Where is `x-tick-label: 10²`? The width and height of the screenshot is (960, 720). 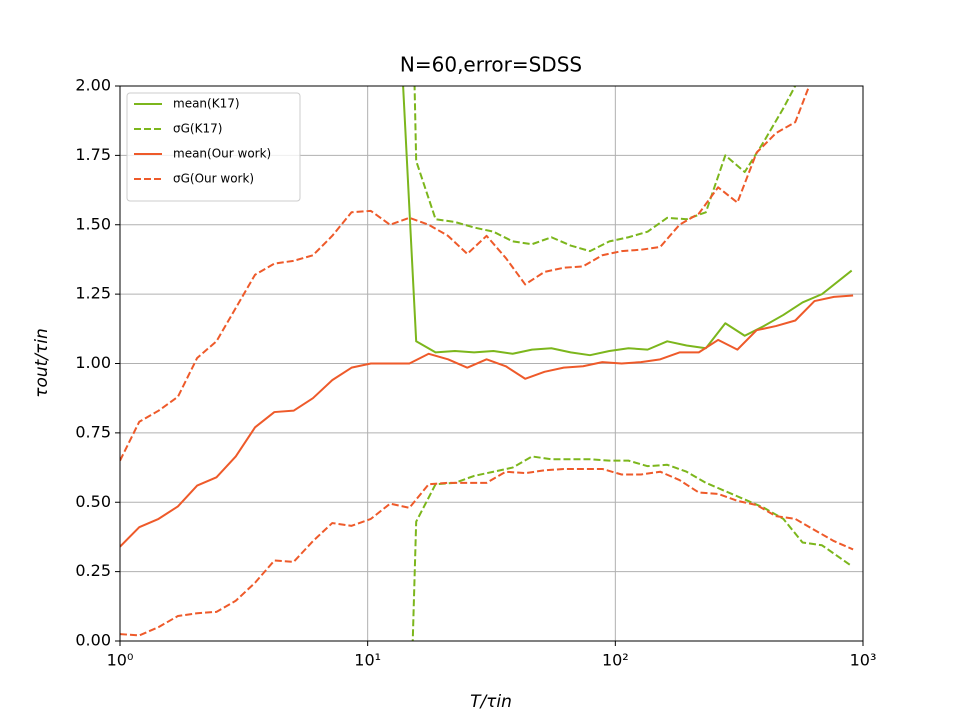
x-tick-label: 10² is located at coordinates (615, 660).